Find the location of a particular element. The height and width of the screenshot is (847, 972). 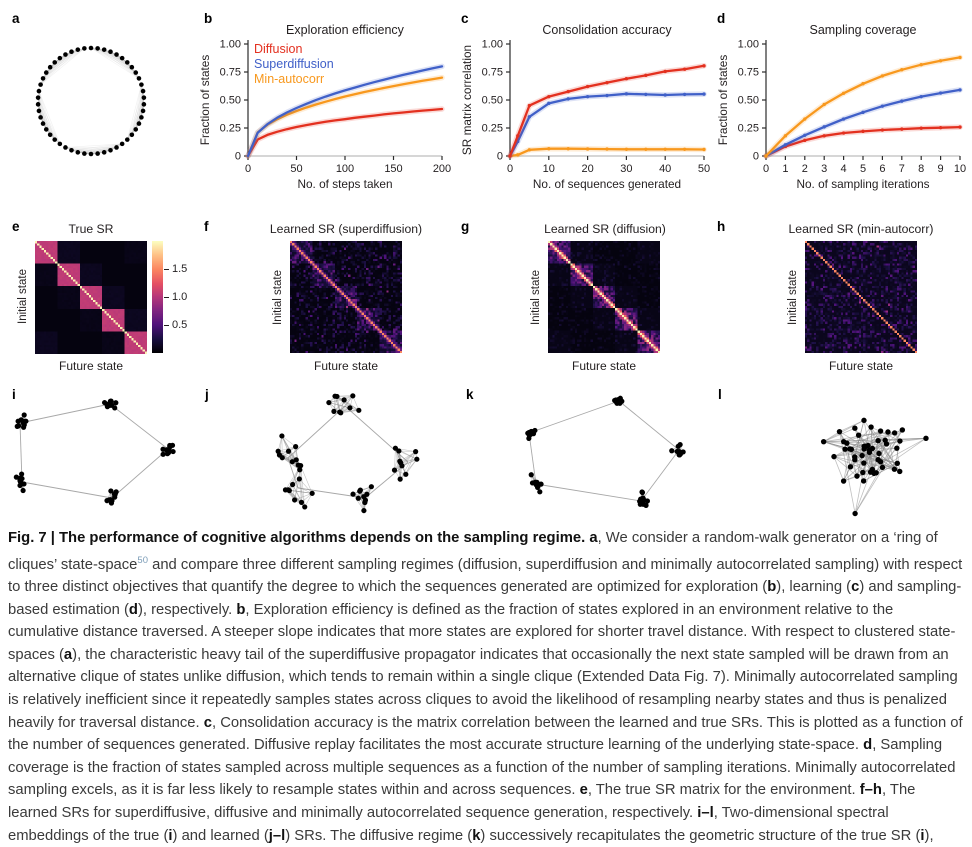

svg-text: Superdiffusion is located at coordinates (294, 64).